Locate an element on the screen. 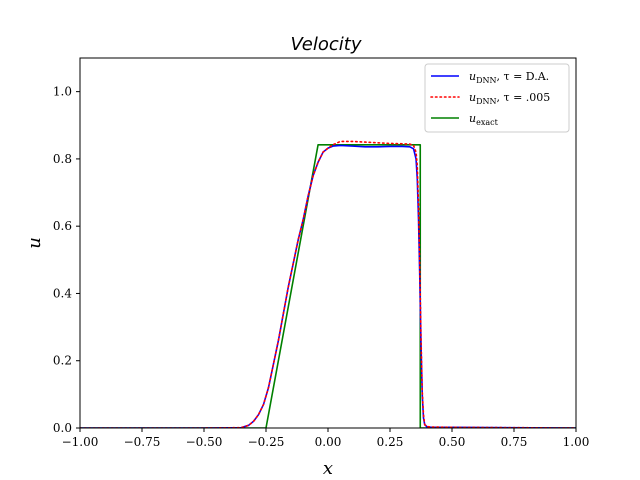  x-tick-label: 0.75 is located at coordinates (514, 442).